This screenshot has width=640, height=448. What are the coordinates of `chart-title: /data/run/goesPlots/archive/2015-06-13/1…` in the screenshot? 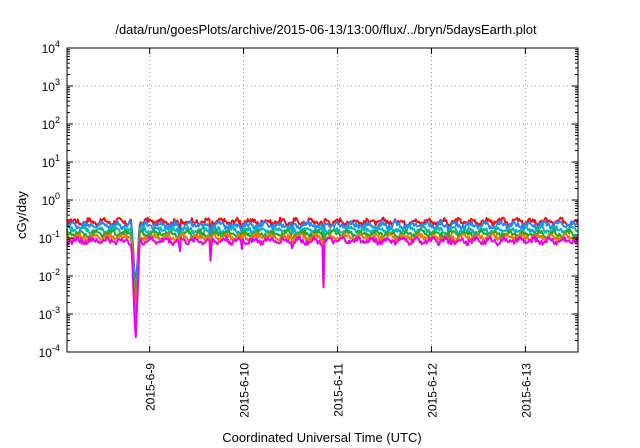 It's located at (326, 29).